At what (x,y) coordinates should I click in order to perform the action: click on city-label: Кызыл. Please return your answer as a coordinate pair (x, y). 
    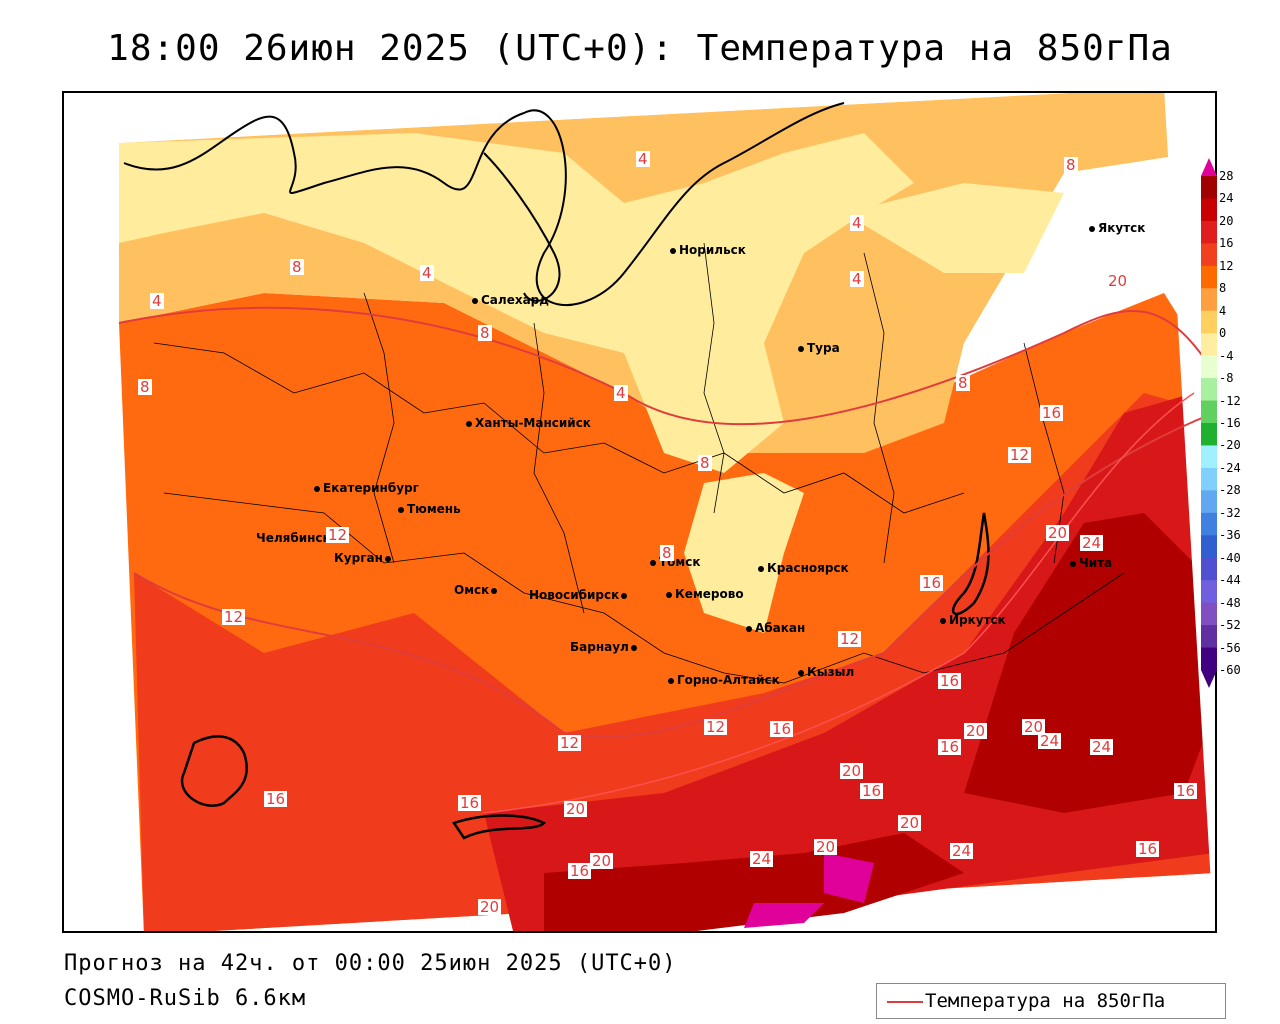
    Looking at the image, I should click on (826, 672).